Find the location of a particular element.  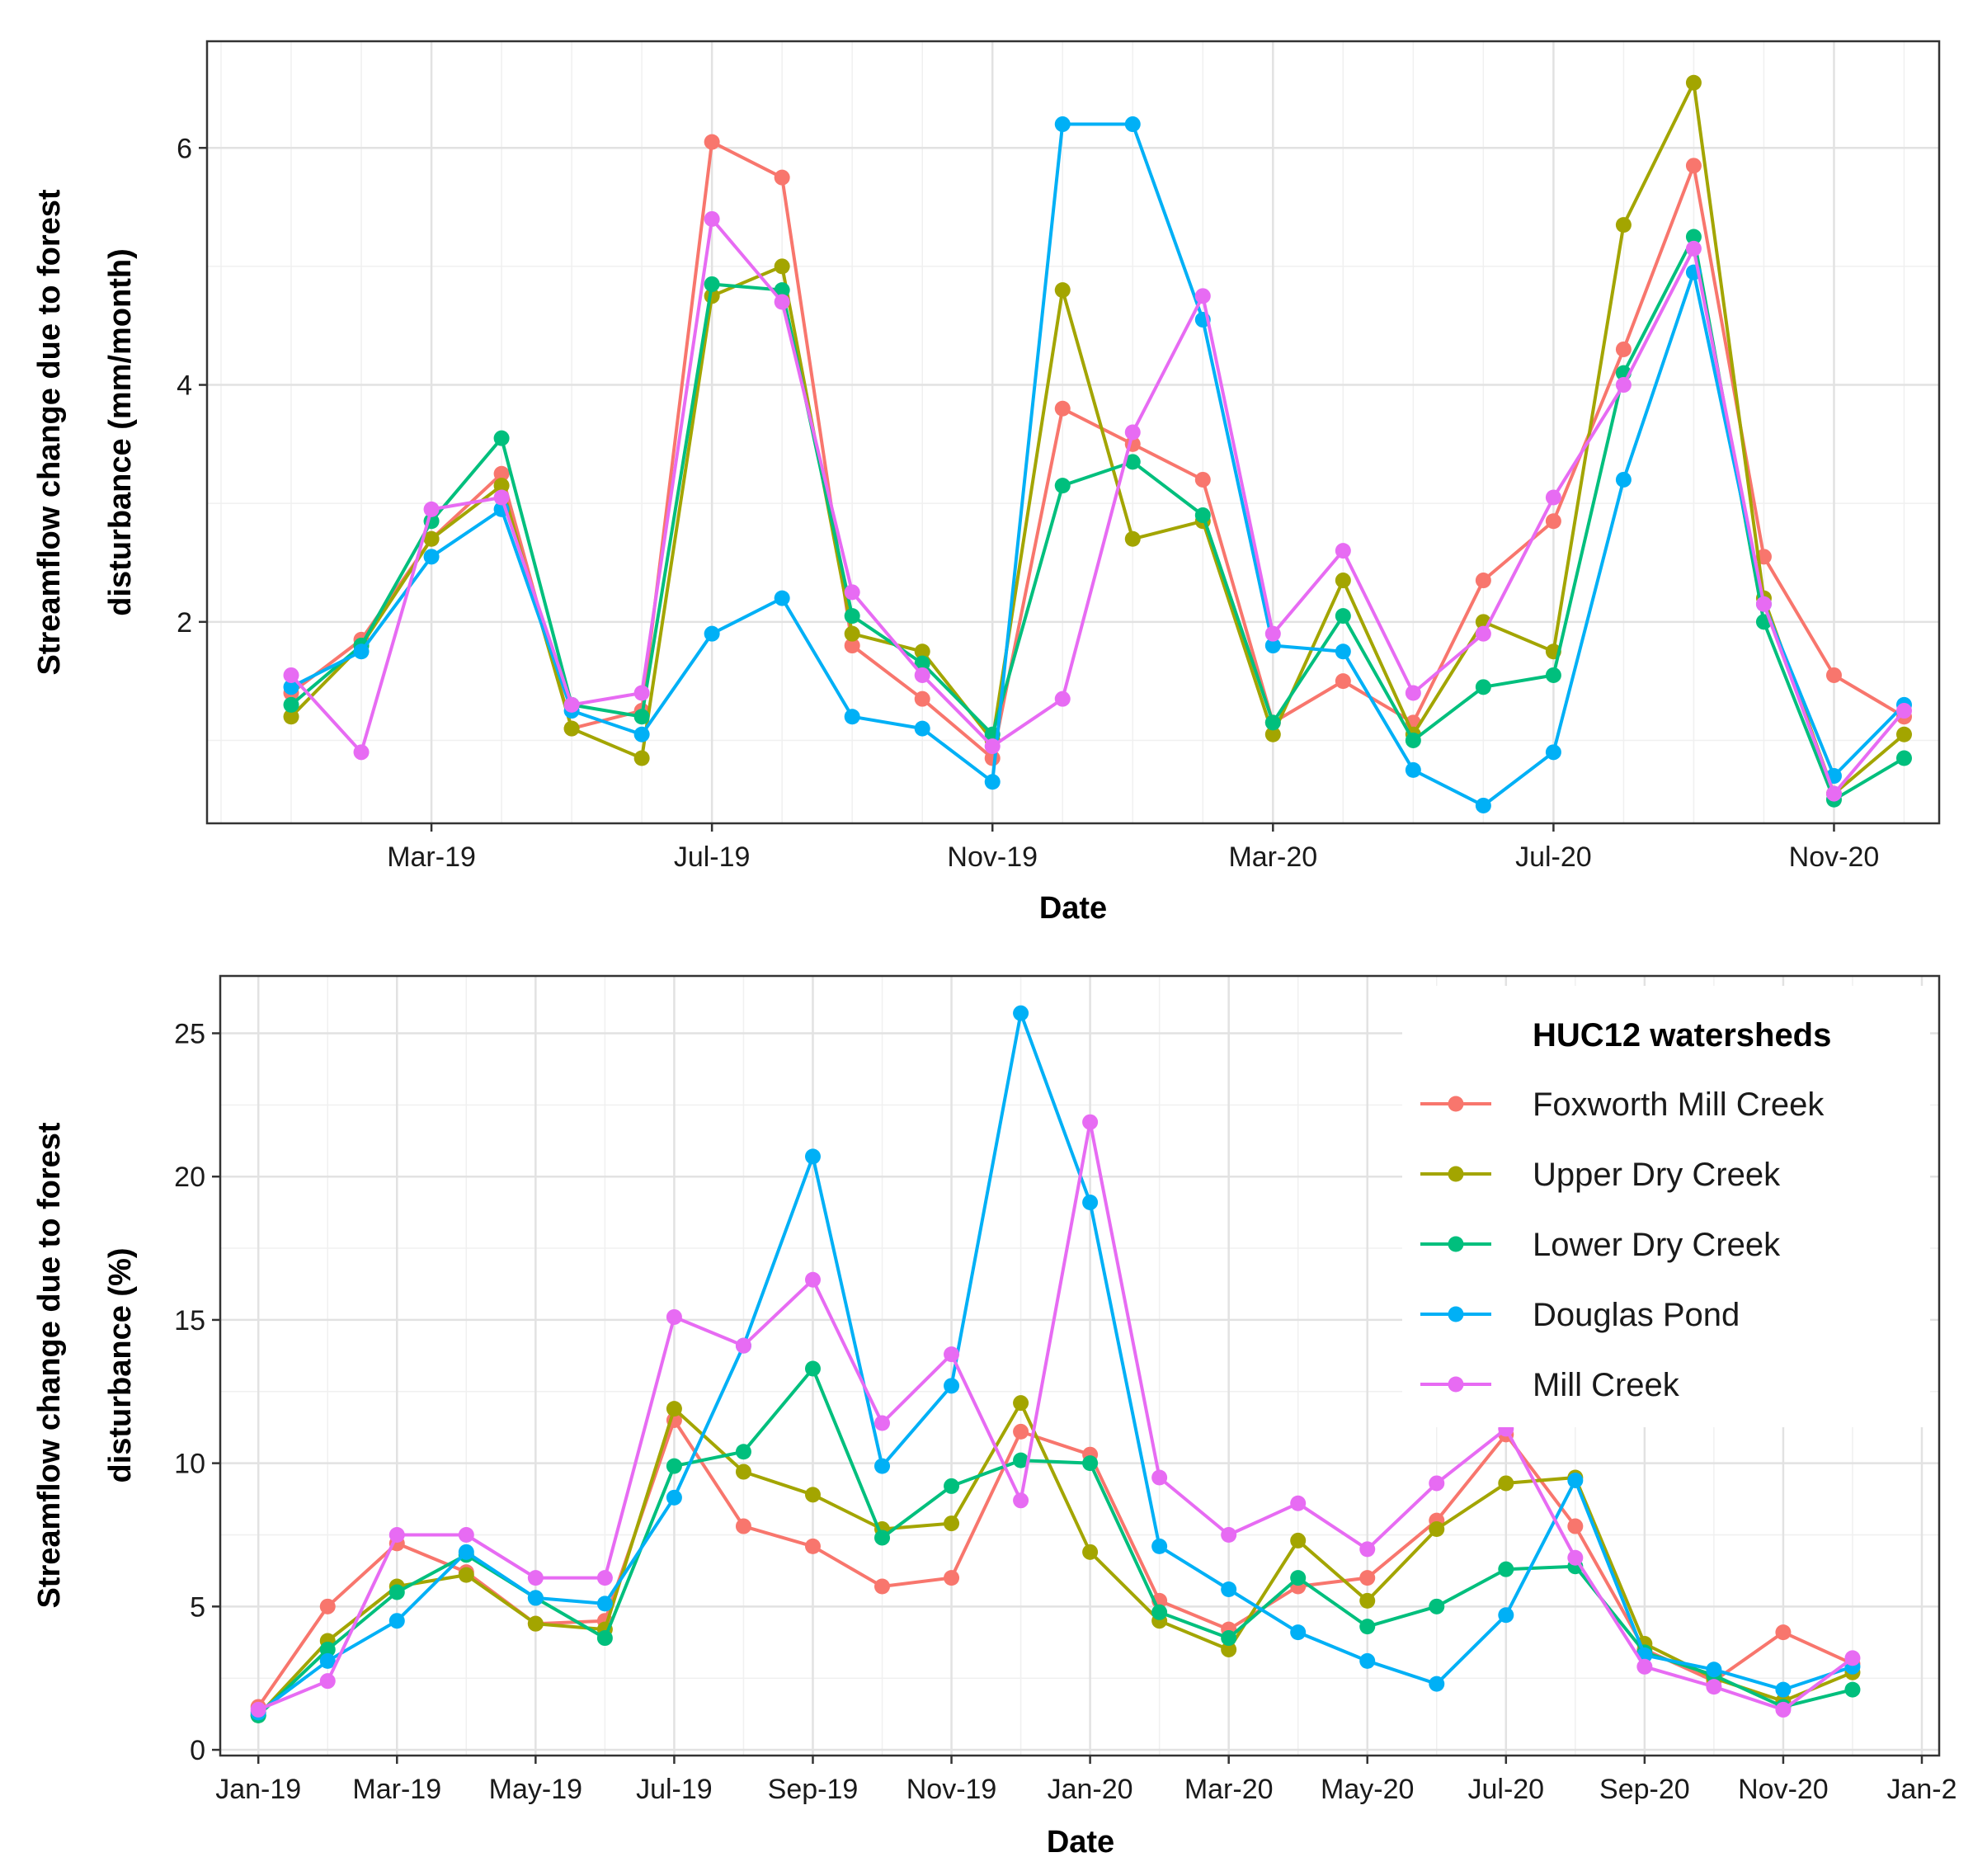

bottom-x-tick-label: Sep-20 is located at coordinates (1644, 1789).